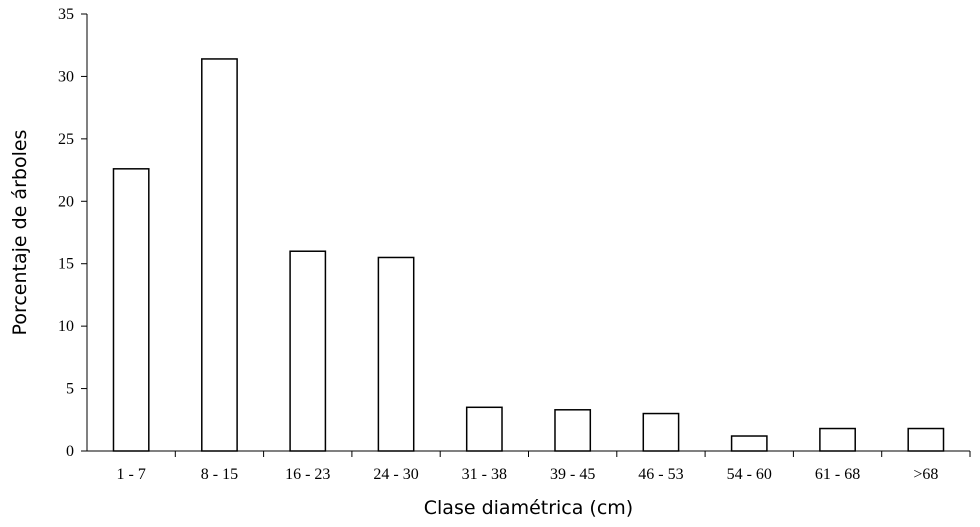 The width and height of the screenshot is (980, 527). I want to click on x-tick-label: >68, so click(925, 474).